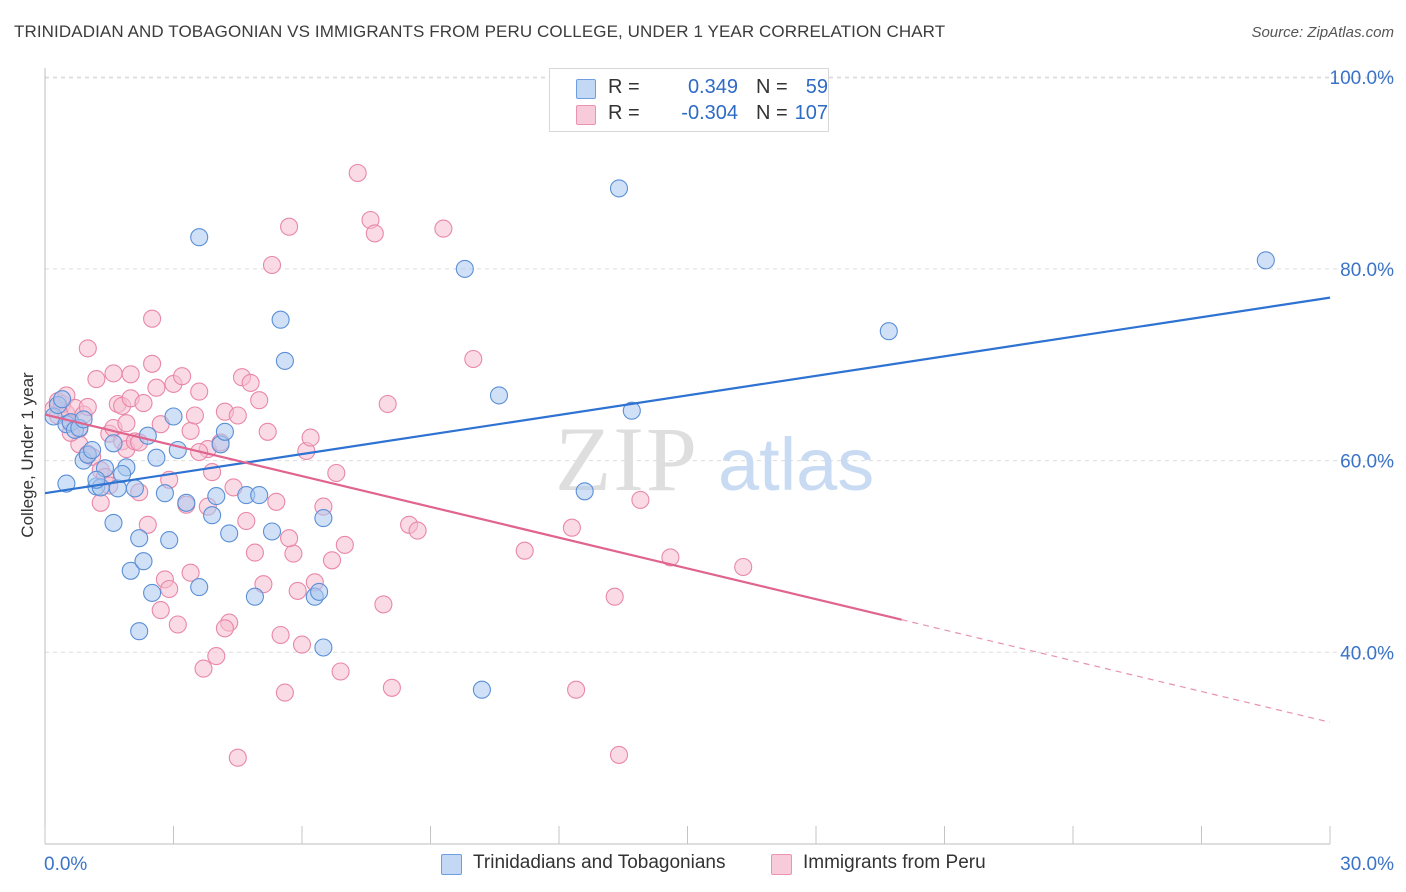 This screenshot has height=892, width=1406. I want to click on pink-trend-line, so click(473, 517).